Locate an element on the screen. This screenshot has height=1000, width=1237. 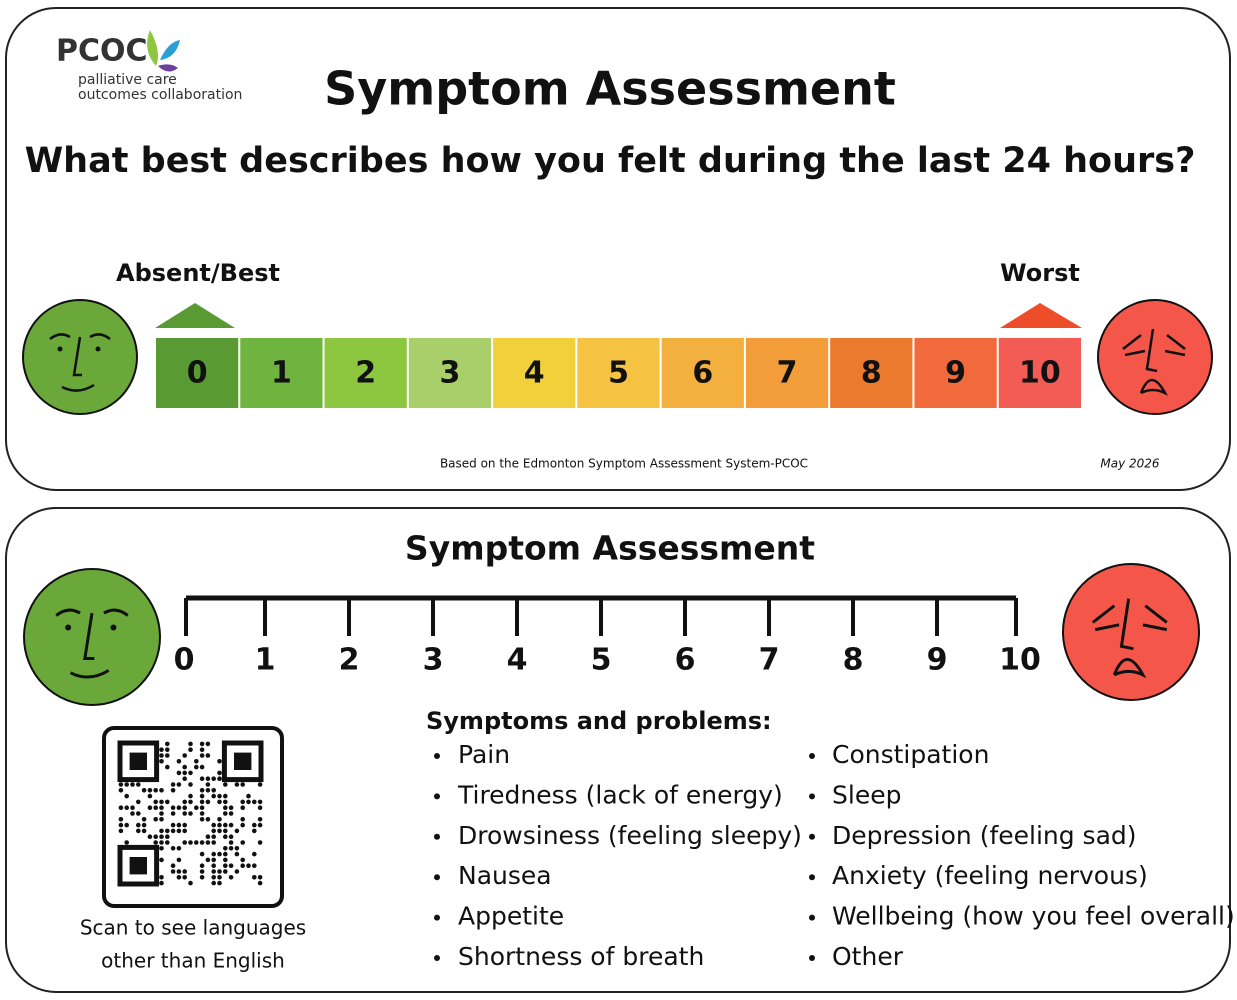
left-label: Absent/Best is located at coordinates (198, 273).